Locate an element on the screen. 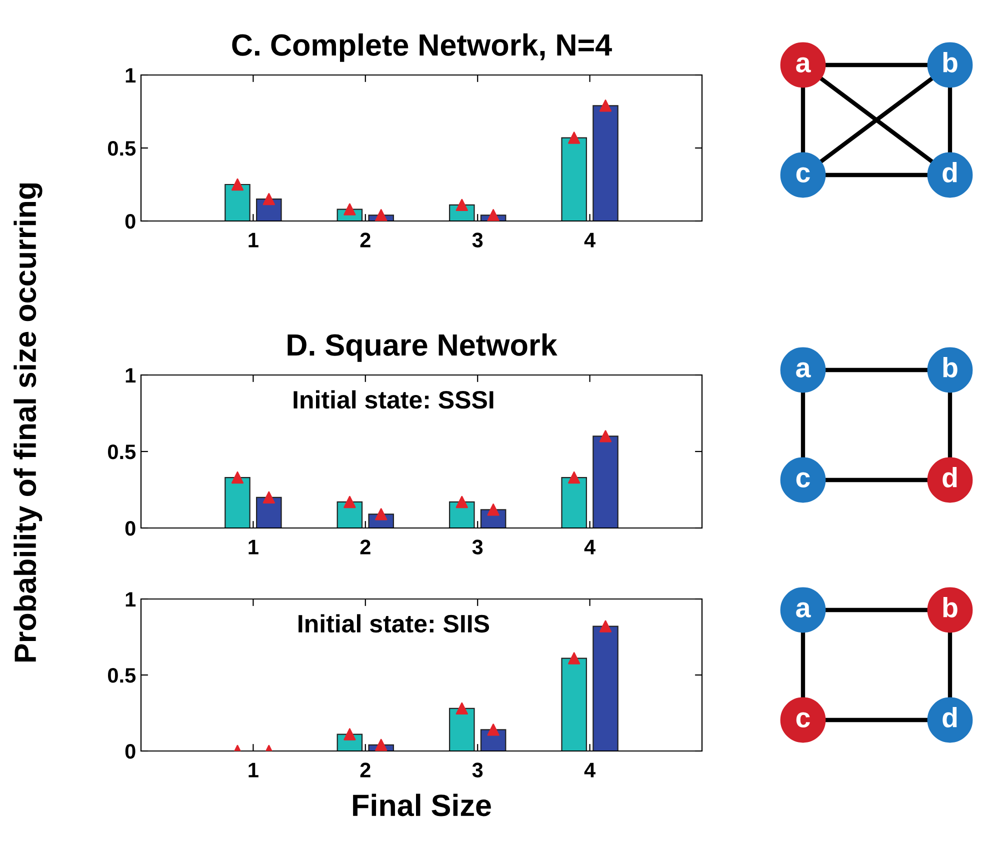 The height and width of the screenshot is (845, 982). x-axis-title: Final Size is located at coordinates (422, 805).